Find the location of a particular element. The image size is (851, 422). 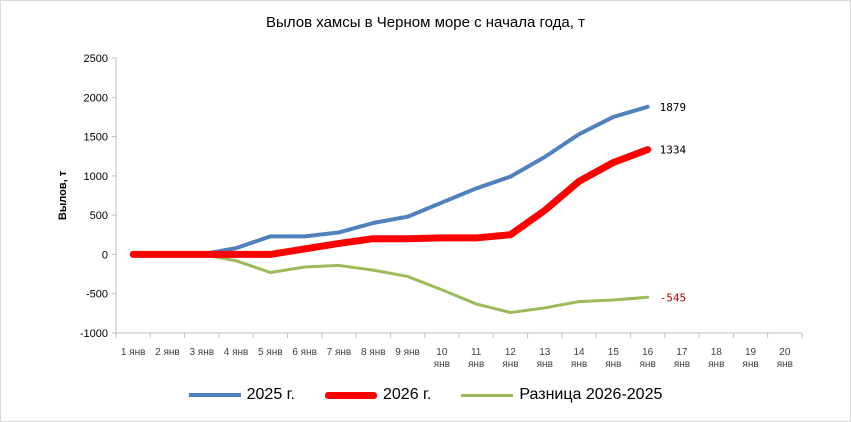

x-tick-label: 7 янв is located at coordinates (339, 352).